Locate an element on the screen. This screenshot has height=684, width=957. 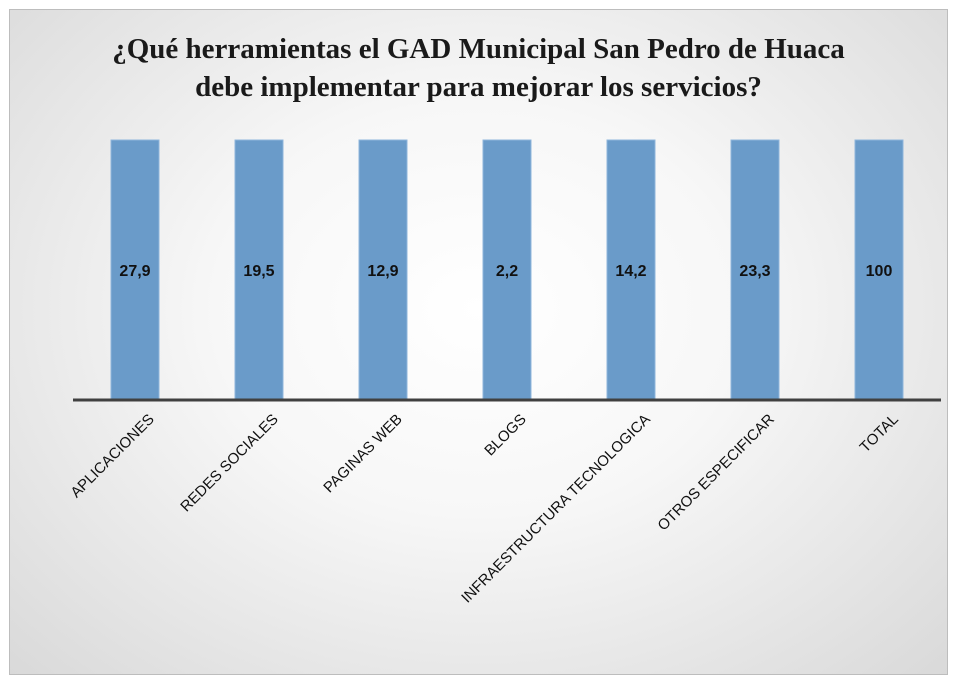
x-tick-label: REDES SOCIALES is located at coordinates (229, 463).